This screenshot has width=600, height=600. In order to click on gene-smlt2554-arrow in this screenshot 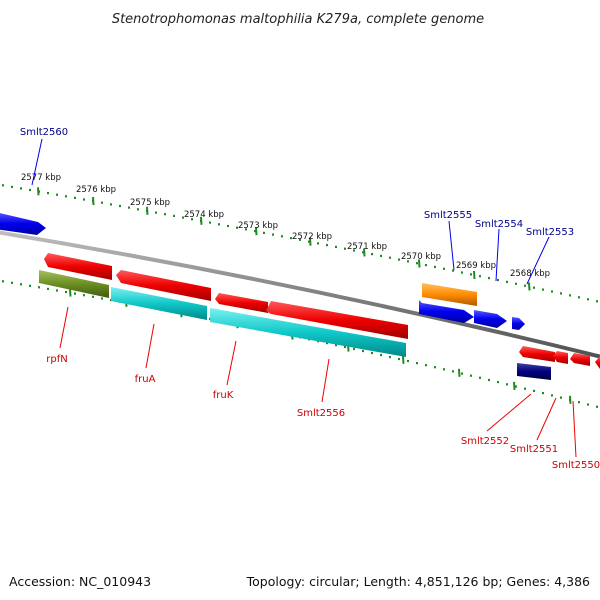, I will do `click(490, 319)`.